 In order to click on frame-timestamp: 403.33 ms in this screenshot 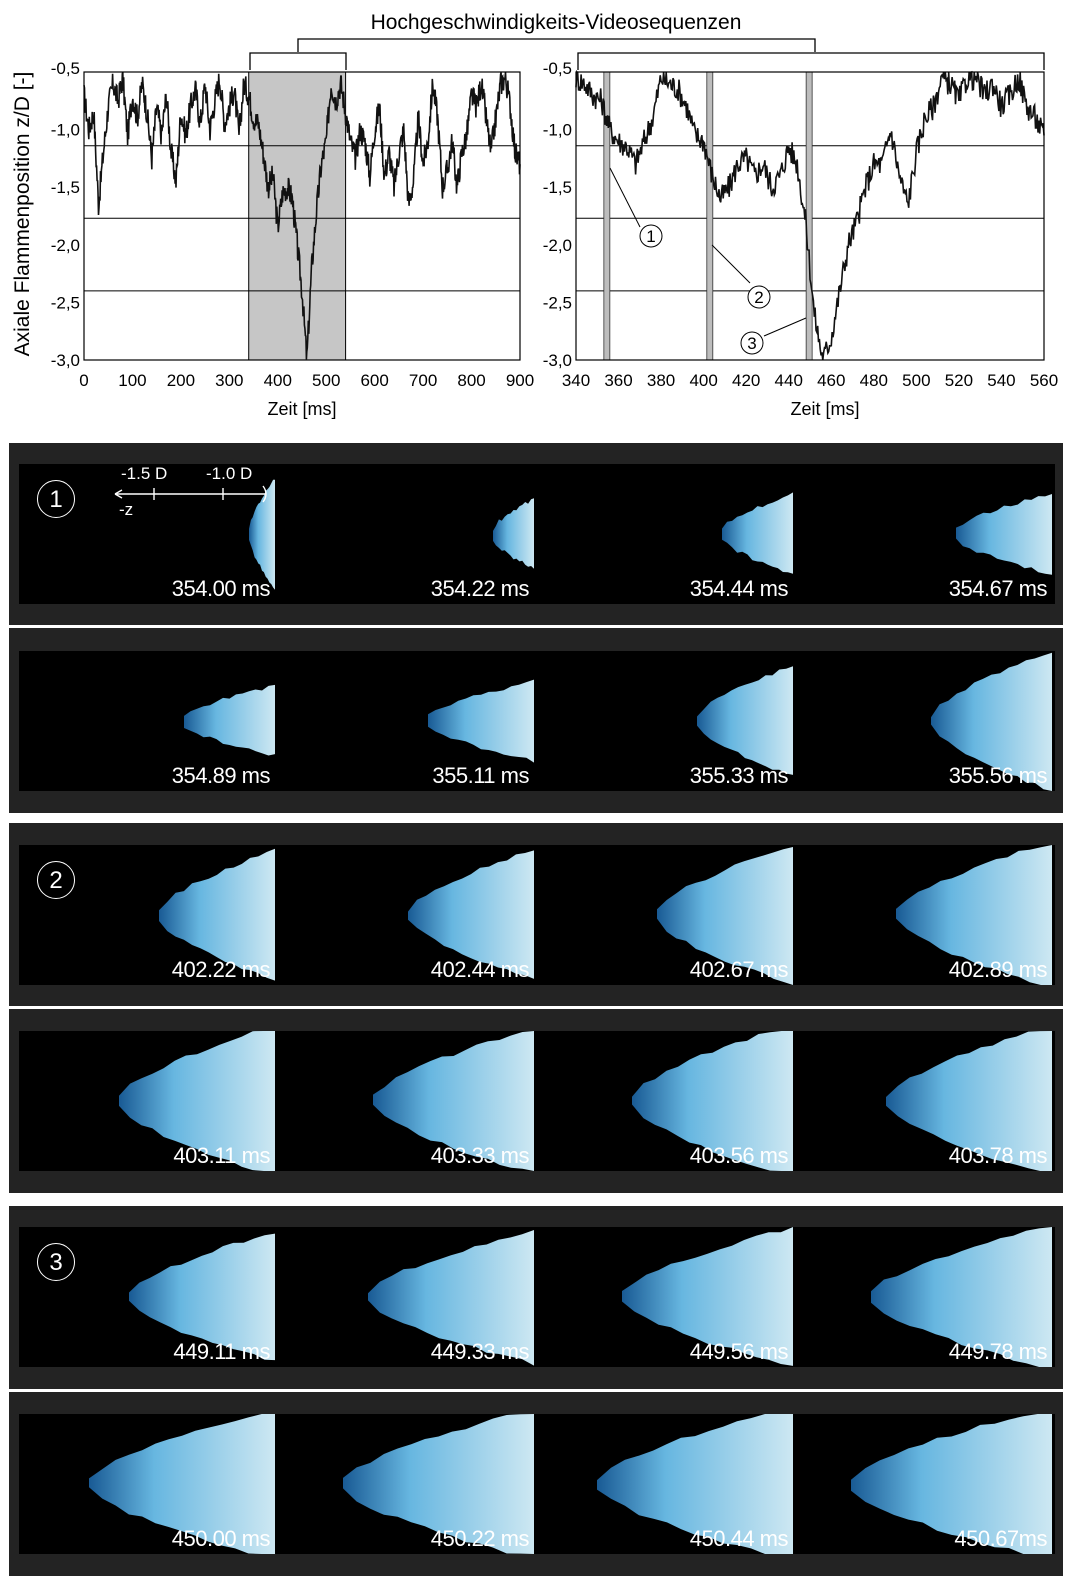, I will do `click(480, 1155)`.